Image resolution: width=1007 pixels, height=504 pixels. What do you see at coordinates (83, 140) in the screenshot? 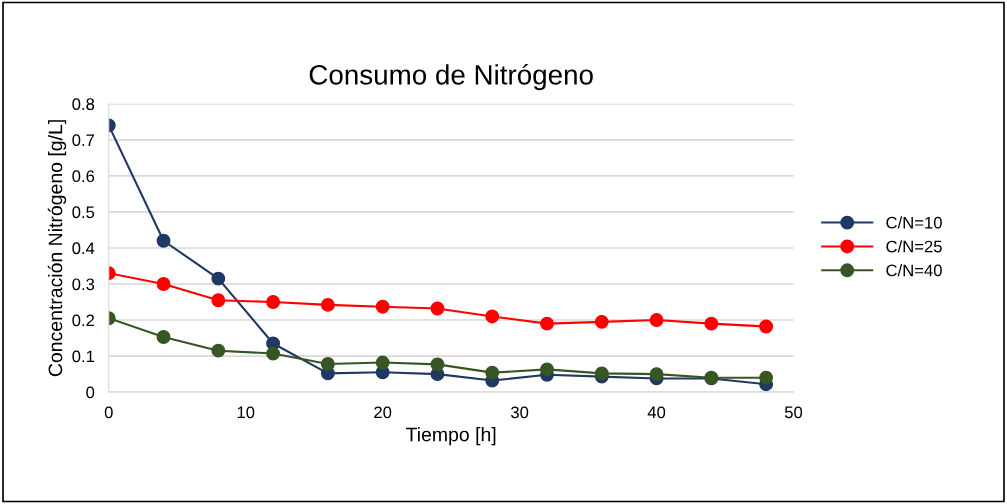
I see `y-tick-label: 0.7` at bounding box center [83, 140].